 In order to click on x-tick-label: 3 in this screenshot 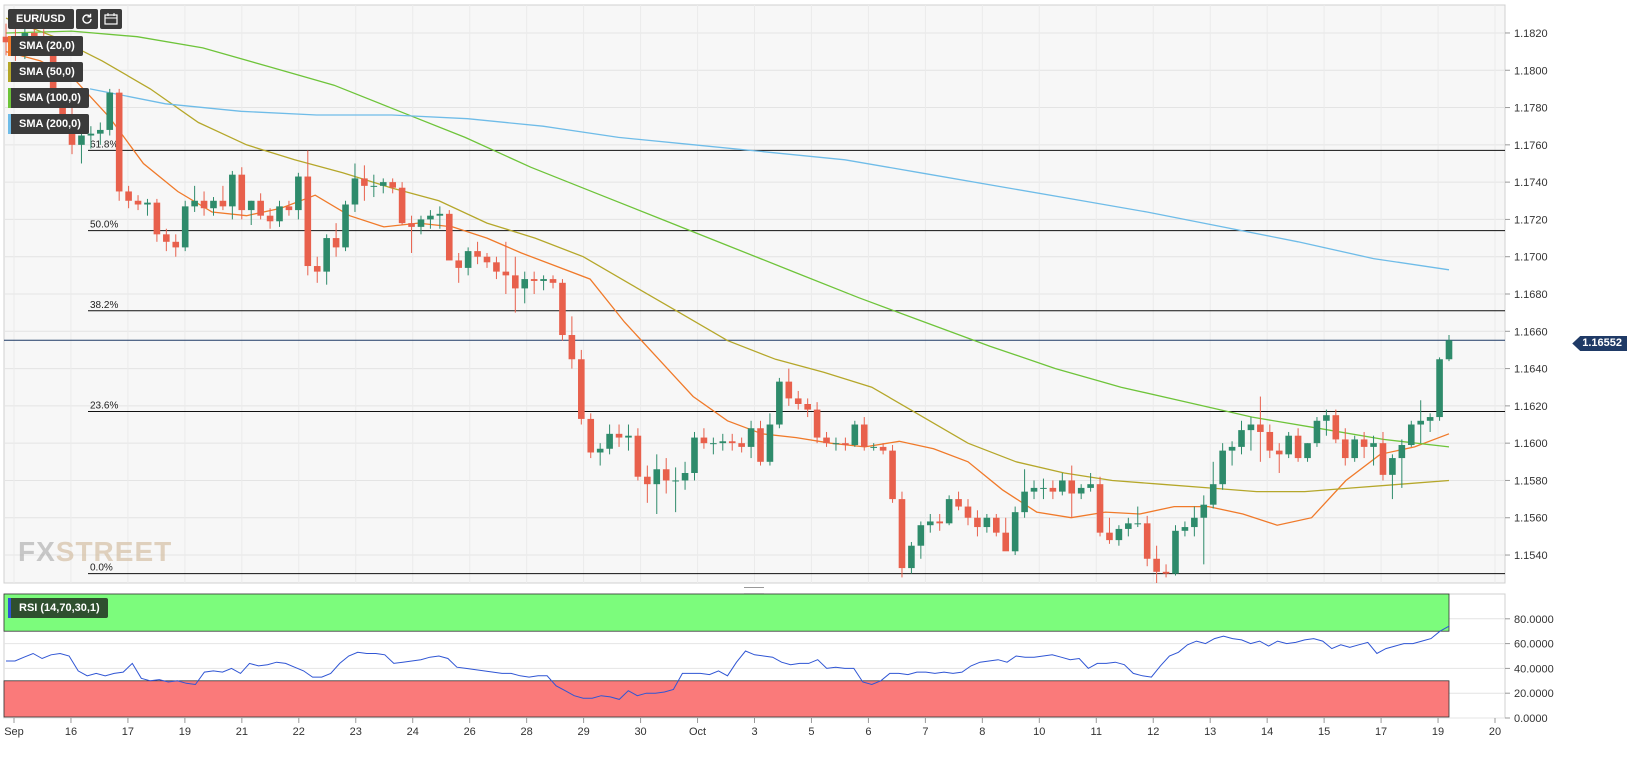, I will do `click(754, 732)`.